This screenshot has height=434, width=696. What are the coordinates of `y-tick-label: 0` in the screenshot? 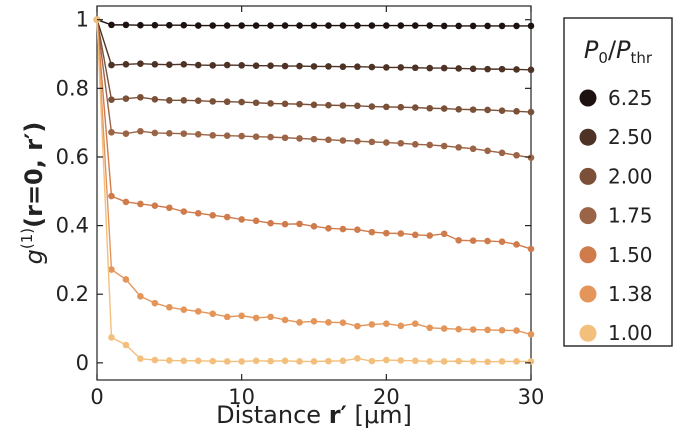 It's located at (82, 363).